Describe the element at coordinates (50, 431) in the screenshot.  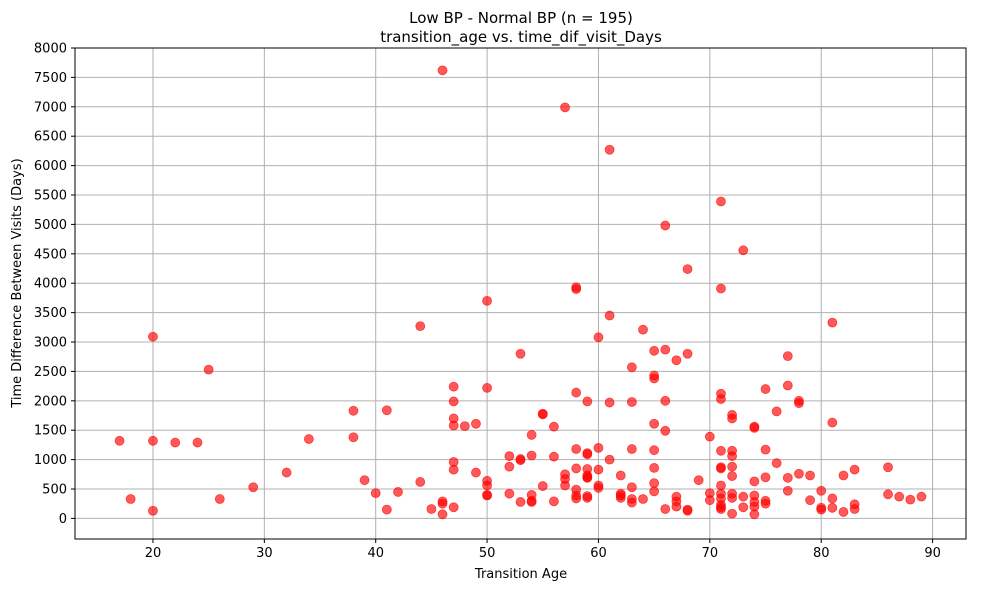
I see `y-tick-label: 1500` at that location.